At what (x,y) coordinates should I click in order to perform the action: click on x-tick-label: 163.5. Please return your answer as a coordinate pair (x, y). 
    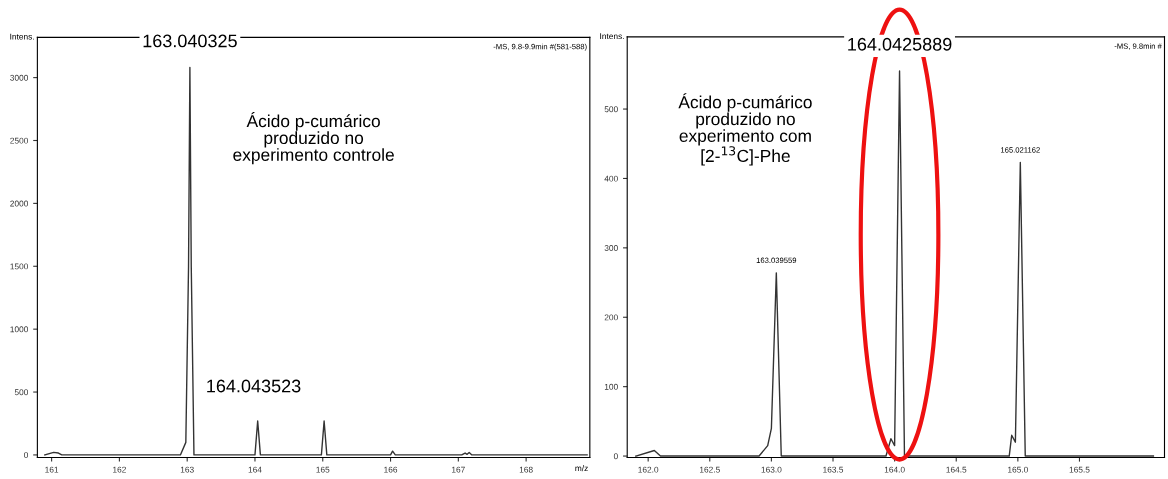
    Looking at the image, I should click on (833, 469).